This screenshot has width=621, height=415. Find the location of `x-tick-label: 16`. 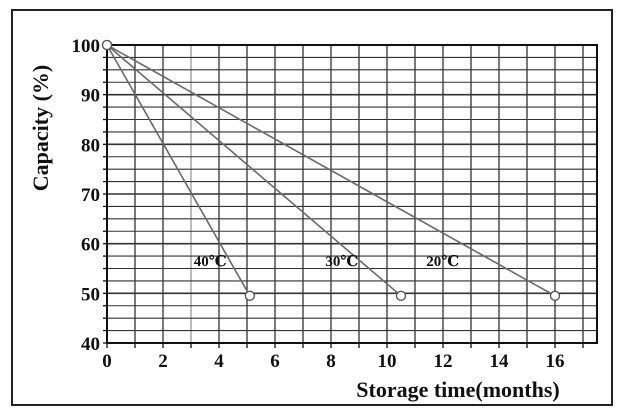

x-tick-label: 16 is located at coordinates (555, 361).